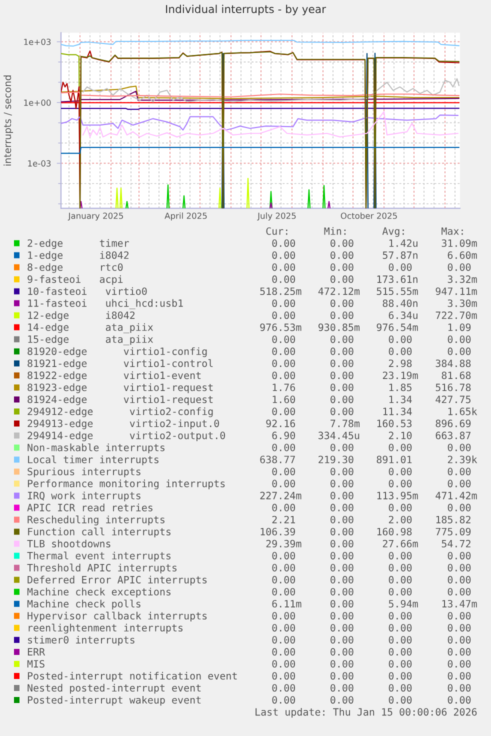  Describe the element at coordinates (339, 328) in the screenshot. I see `text: 930.85m` at that location.